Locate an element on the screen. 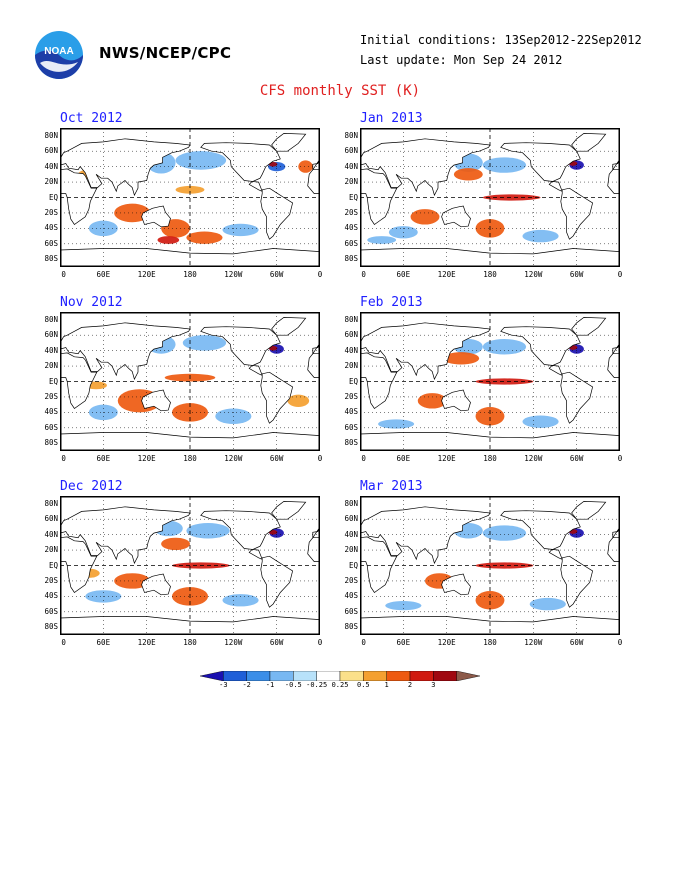 Image resolution: width=680 pixels, height=880 pixels. initial-conditions: Initial conditions: 13Sep2012-22Sep2012 is located at coordinates (501, 40).